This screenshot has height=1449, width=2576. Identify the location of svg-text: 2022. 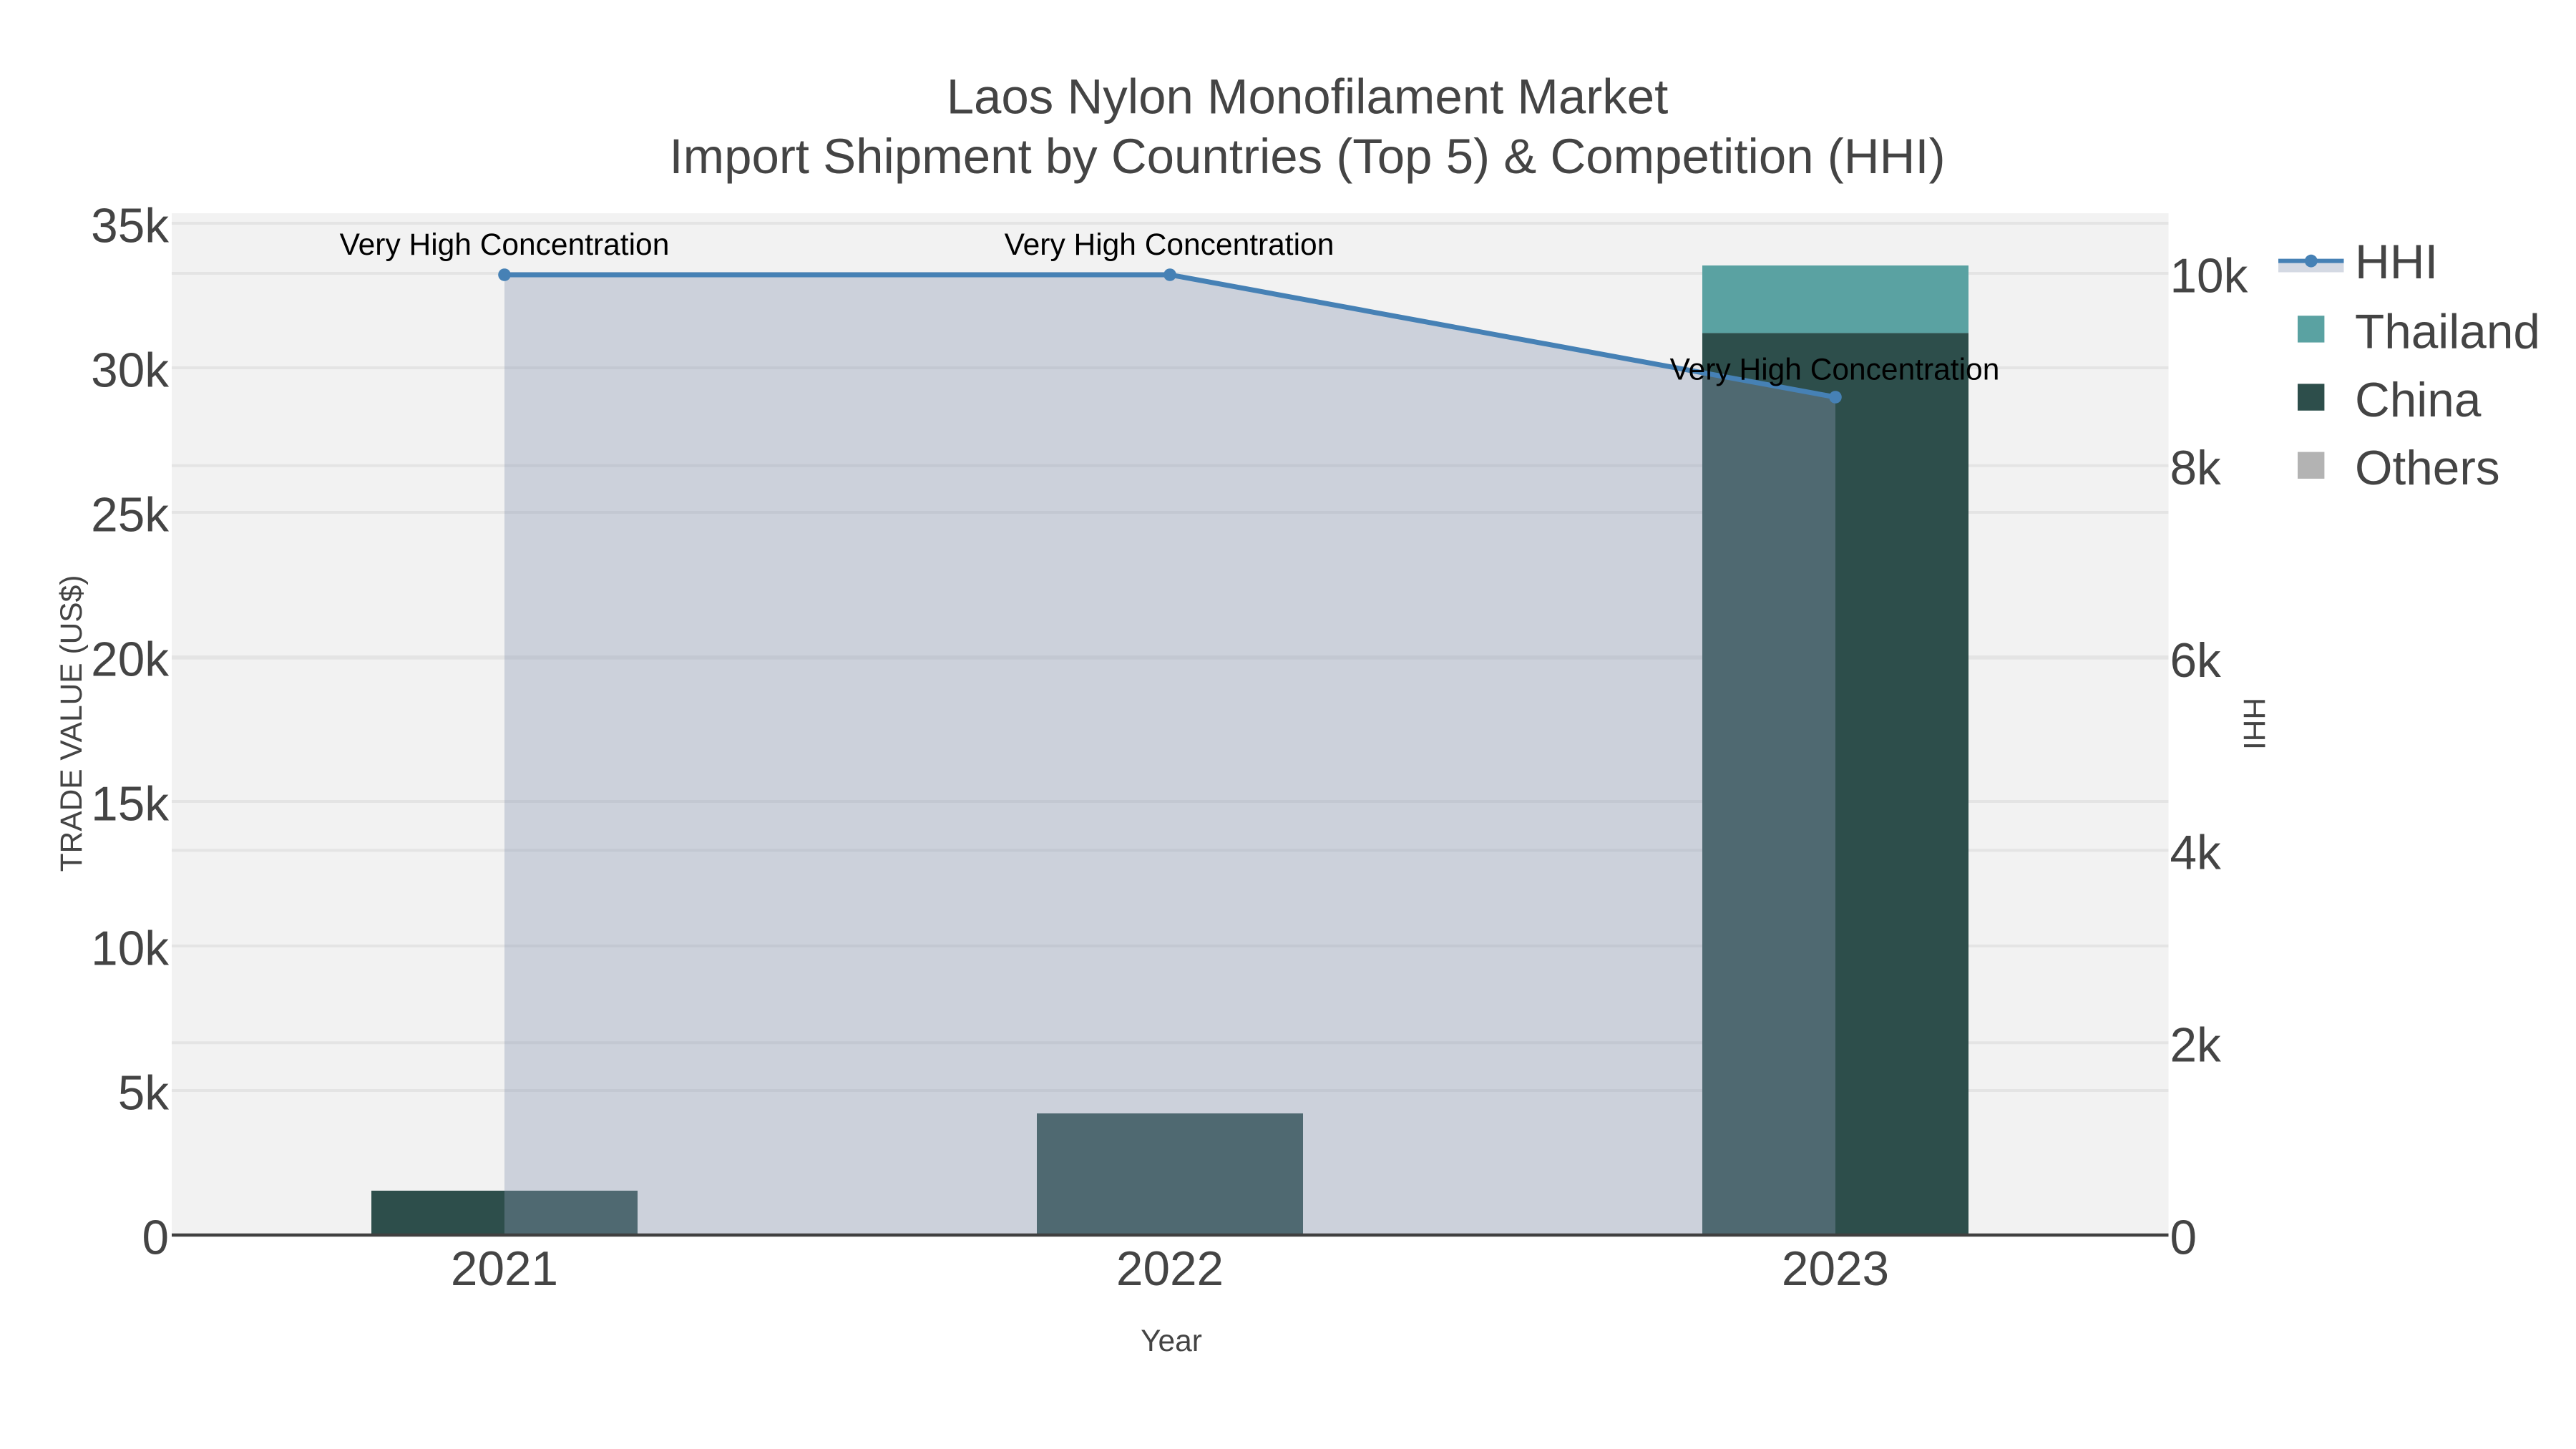
(1170, 1269).